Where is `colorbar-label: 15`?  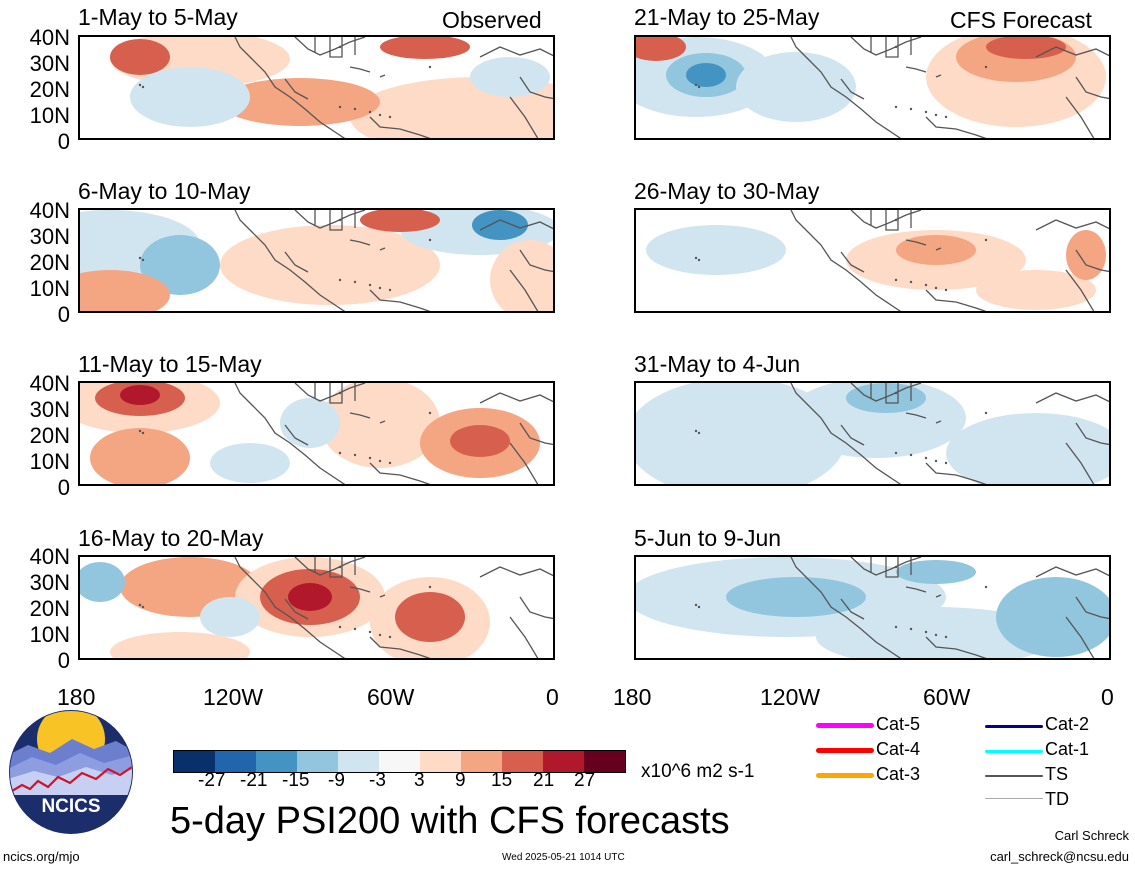 colorbar-label: 15 is located at coordinates (502, 780).